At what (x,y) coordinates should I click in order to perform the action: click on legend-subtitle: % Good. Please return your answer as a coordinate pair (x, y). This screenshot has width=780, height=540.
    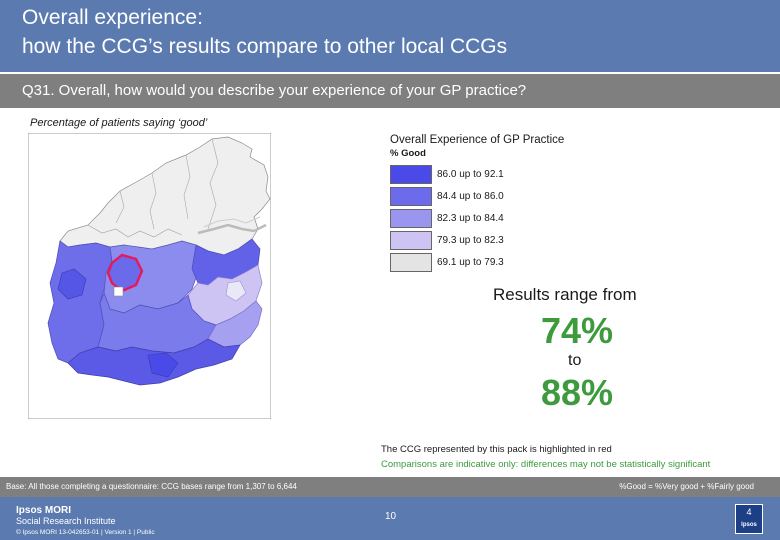
    Looking at the image, I should click on (408, 153).